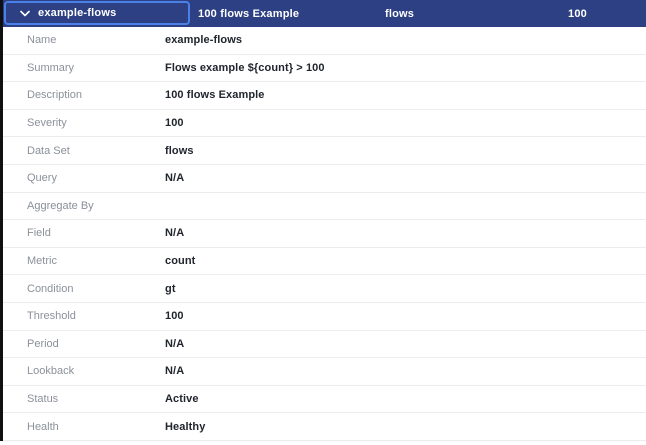  What do you see at coordinates (324, 41) in the screenshot?
I see `detail-row-name: Name example-flows` at bounding box center [324, 41].